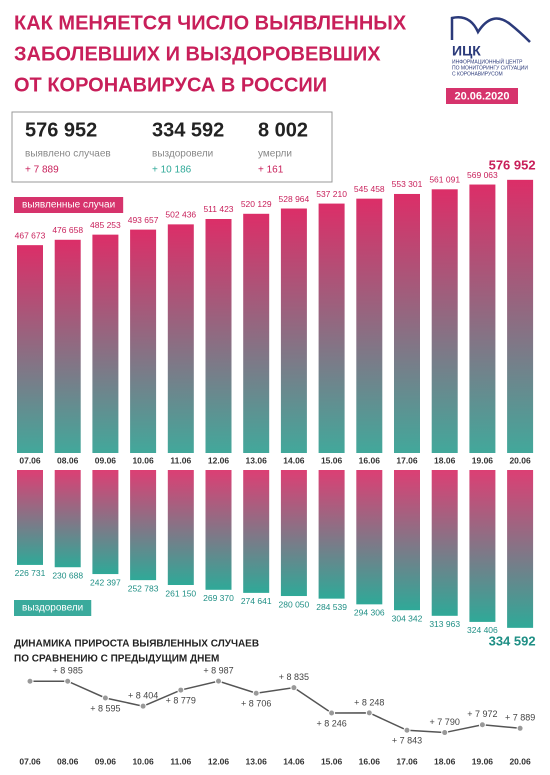  Describe the element at coordinates (67, 575) in the screenshot. I see `value-label: 230 688` at that location.